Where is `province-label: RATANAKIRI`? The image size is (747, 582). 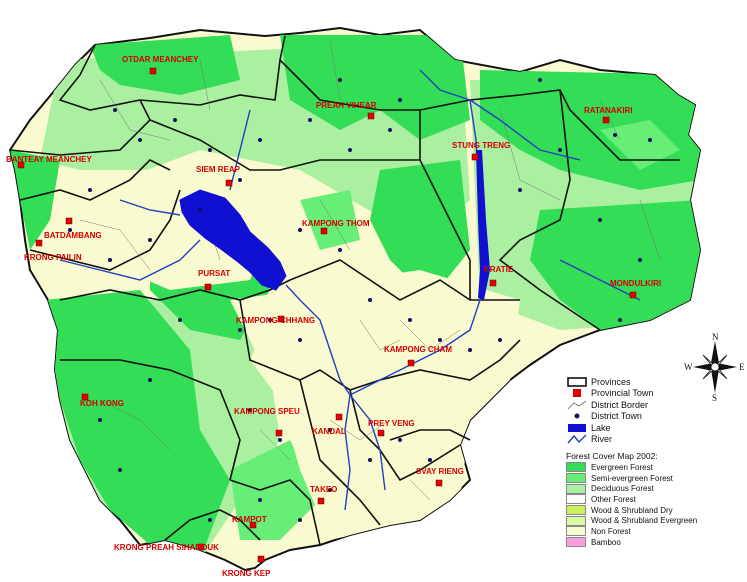 province-label: RATANAKIRI is located at coordinates (608, 110).